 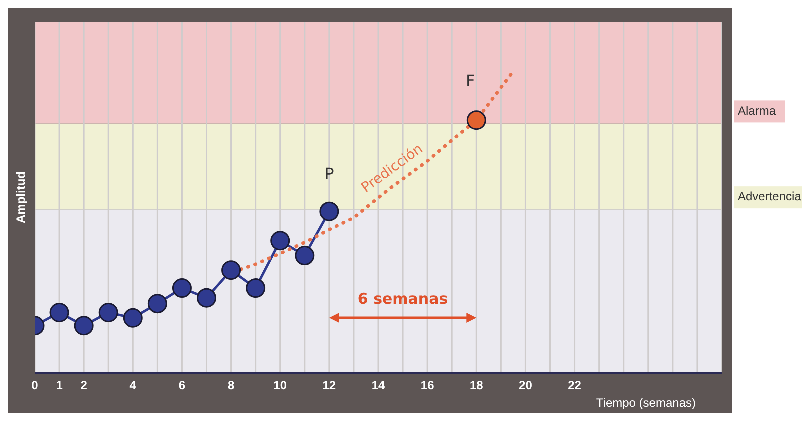 What do you see at coordinates (21, 198) in the screenshot?
I see `y-axis-title: Amplitud` at bounding box center [21, 198].